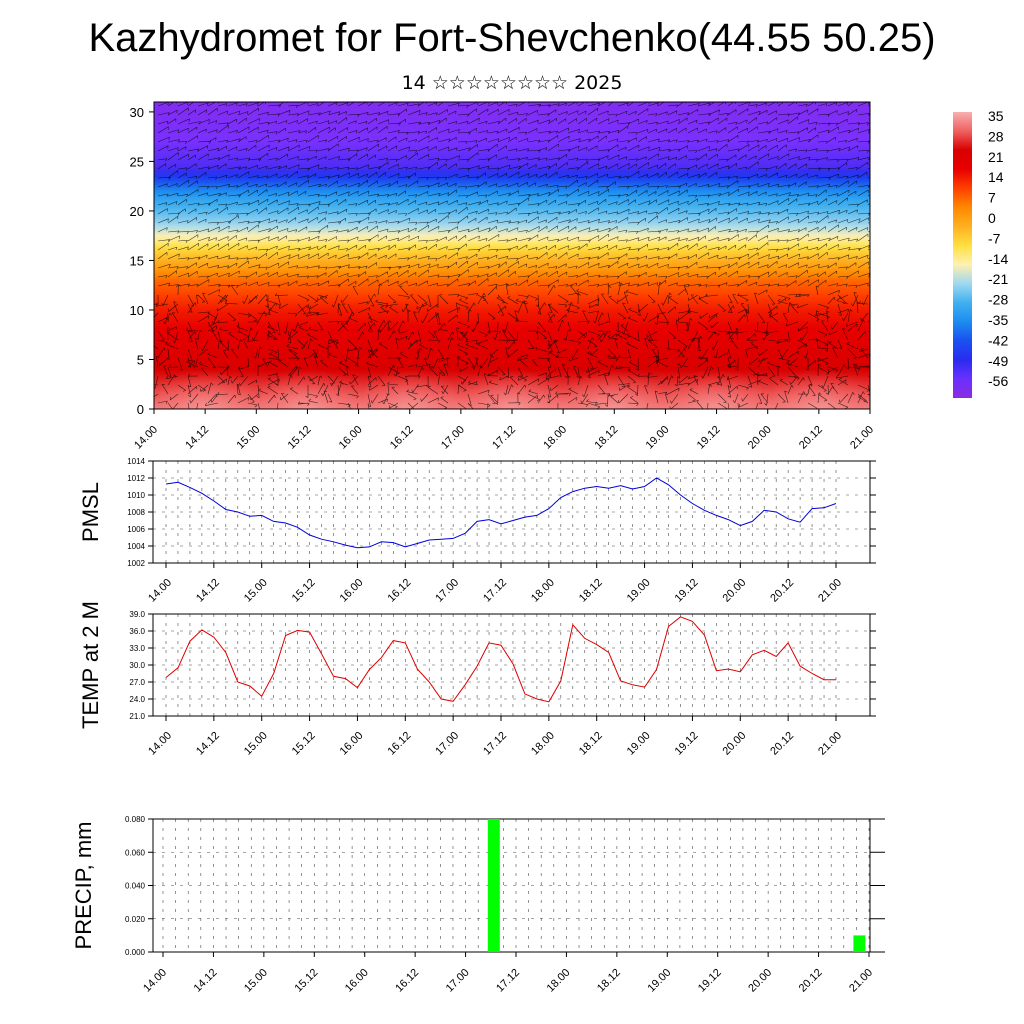 Image resolution: width=1024 pixels, height=1024 pixels. Describe the element at coordinates (996, 136) in the screenshot. I see `colorbar-label: 28` at that location.